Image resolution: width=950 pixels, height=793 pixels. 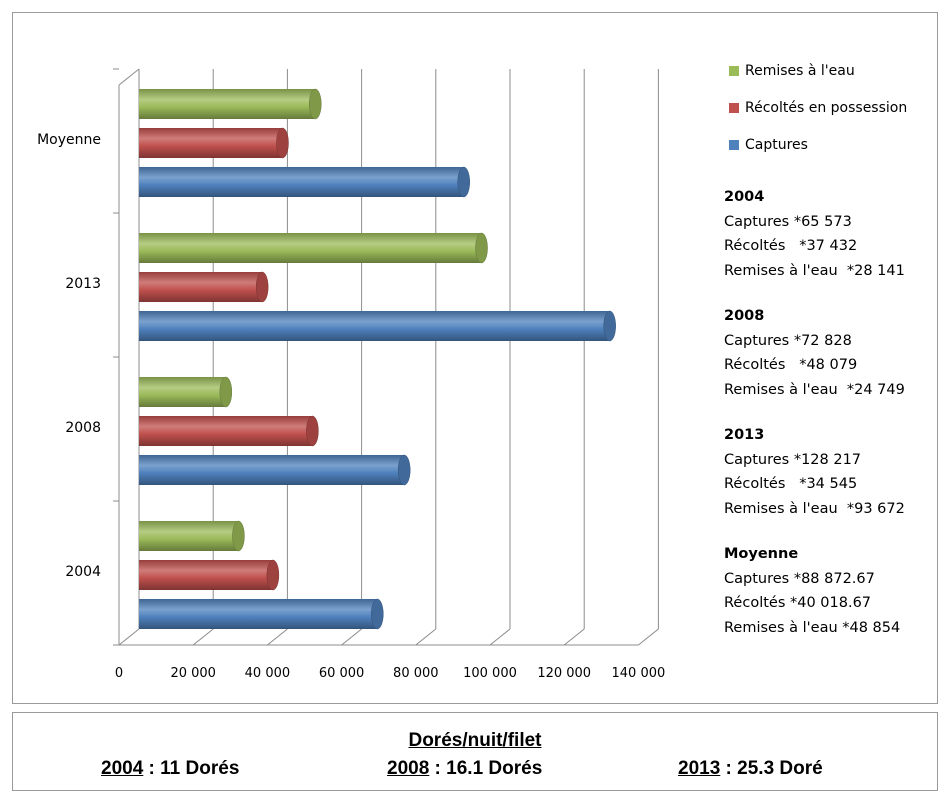 I want to click on summary-recoltes: Récoltés *34 545, so click(x=791, y=484).